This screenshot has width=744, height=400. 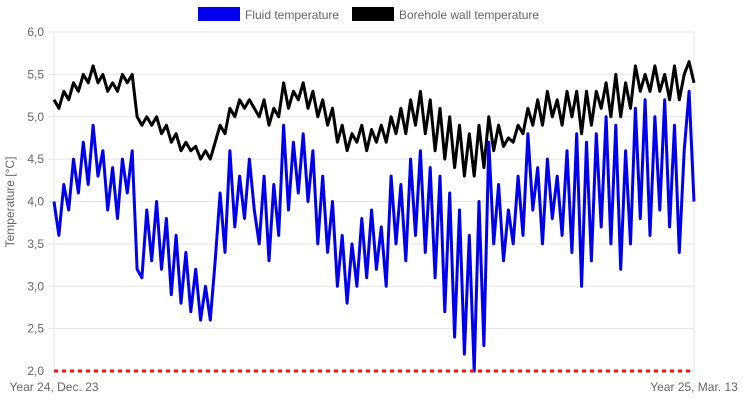 What do you see at coordinates (373, 14) in the screenshot?
I see `legend-swatch-borehole-wall-temperature` at bounding box center [373, 14].